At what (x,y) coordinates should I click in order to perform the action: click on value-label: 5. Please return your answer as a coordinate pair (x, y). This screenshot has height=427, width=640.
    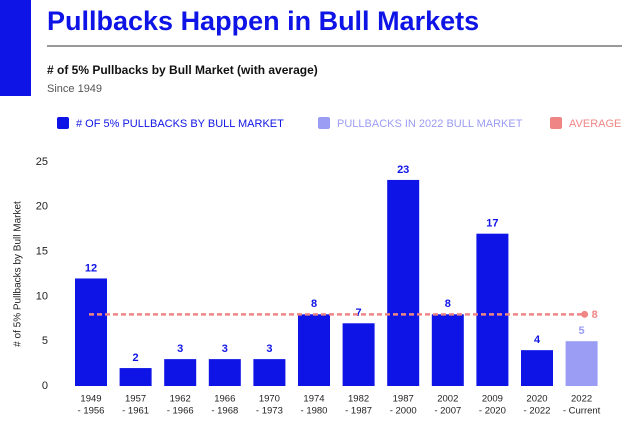
    Looking at the image, I should click on (582, 331).